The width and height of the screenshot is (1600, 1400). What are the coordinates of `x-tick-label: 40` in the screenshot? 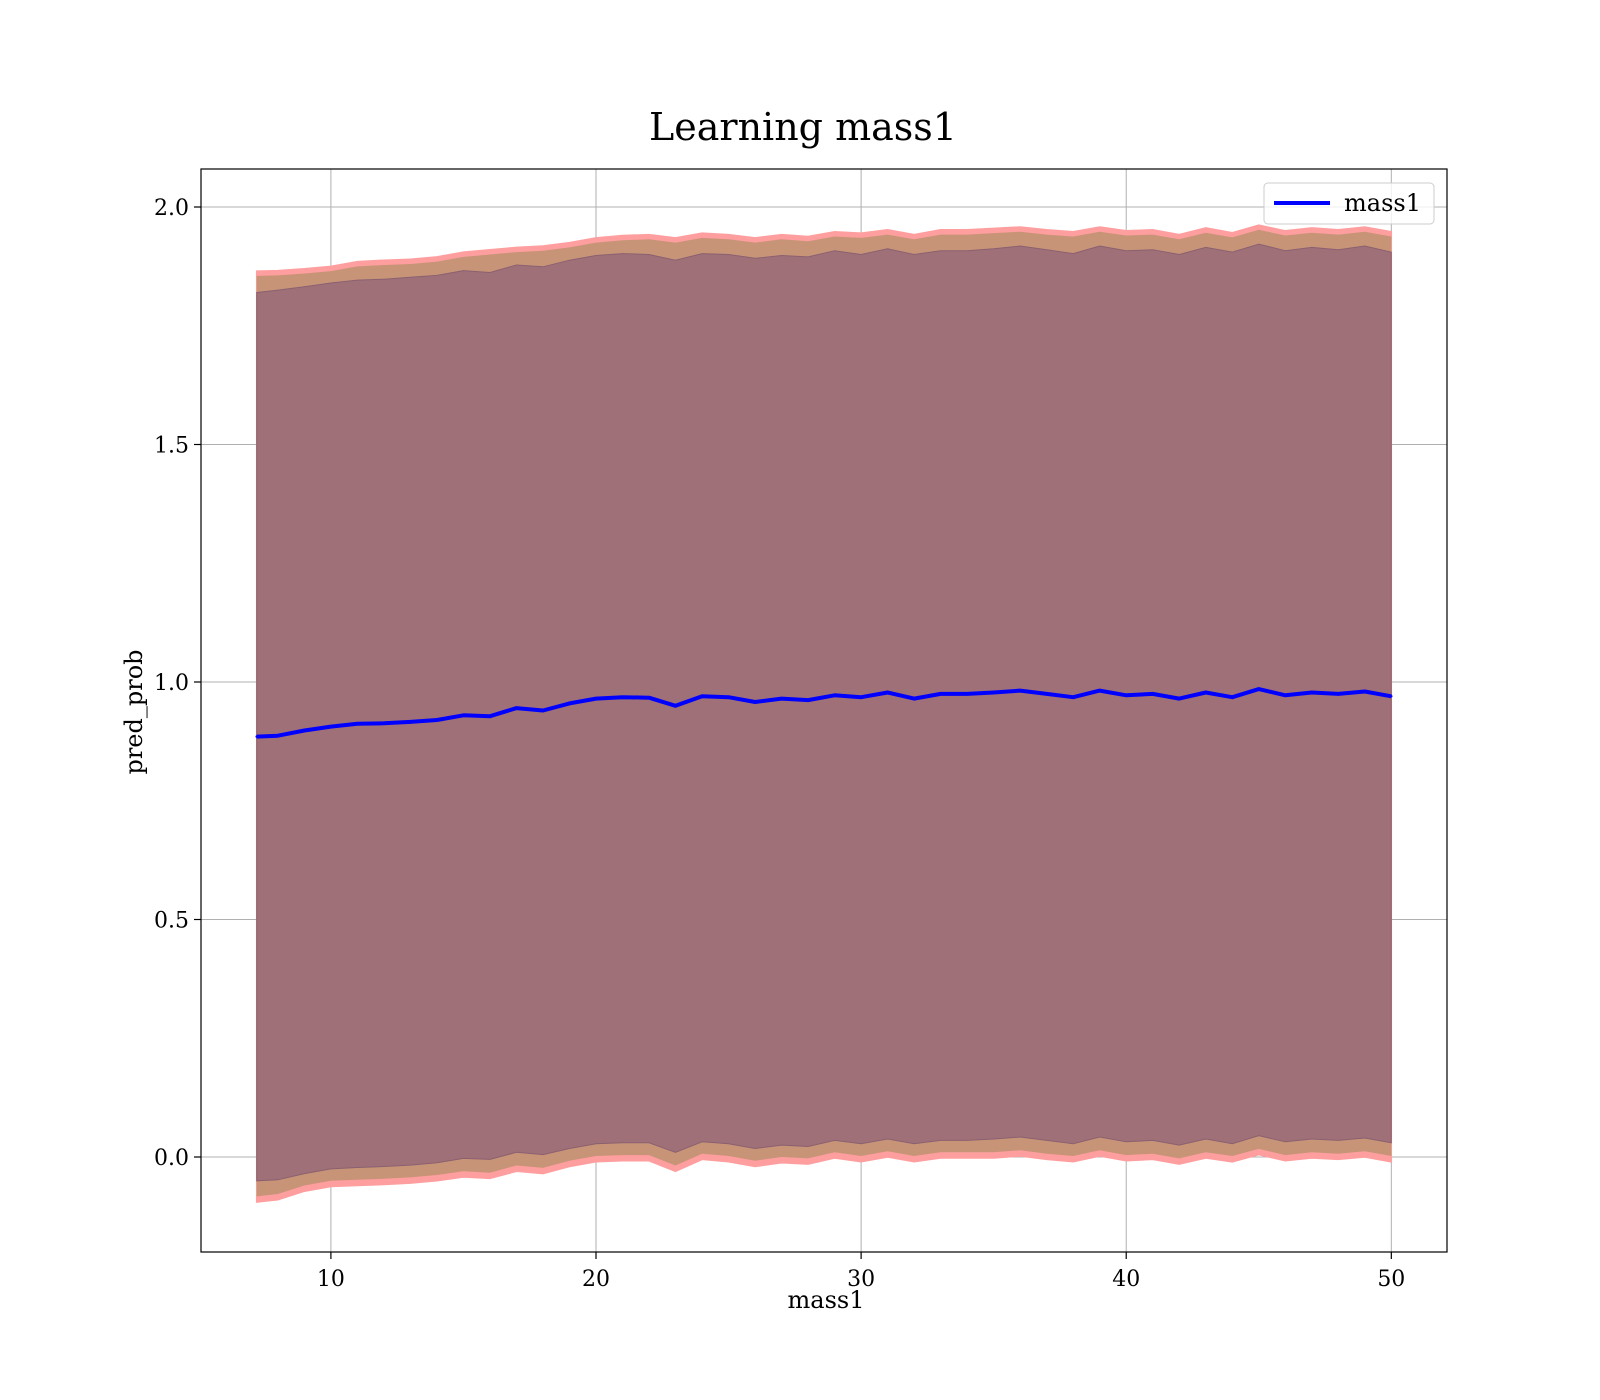 It's located at (1126, 1279).